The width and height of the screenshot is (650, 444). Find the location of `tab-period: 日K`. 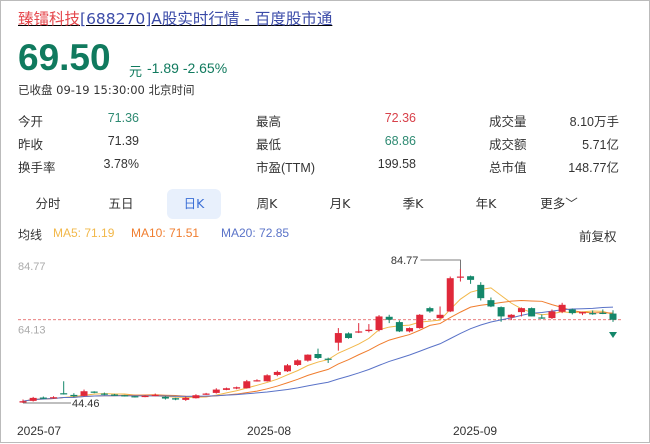

tab-period: 日K is located at coordinates (194, 204).